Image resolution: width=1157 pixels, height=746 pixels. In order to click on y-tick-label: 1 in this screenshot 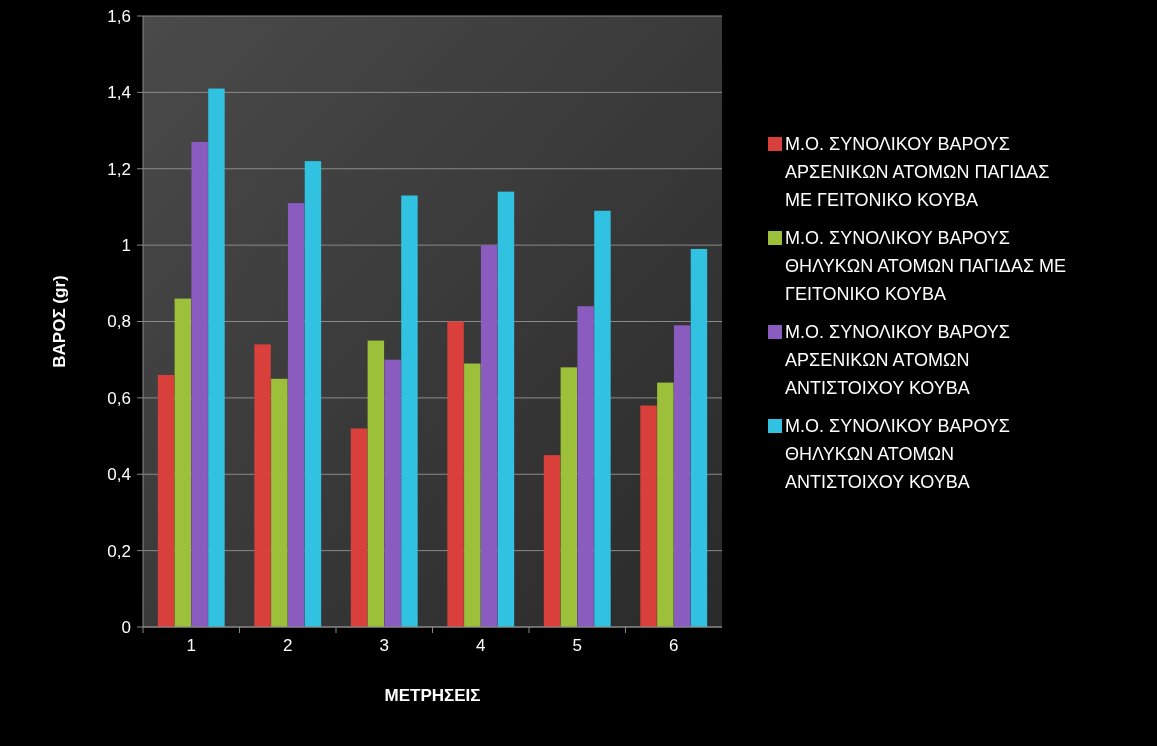, I will do `click(126, 246)`.